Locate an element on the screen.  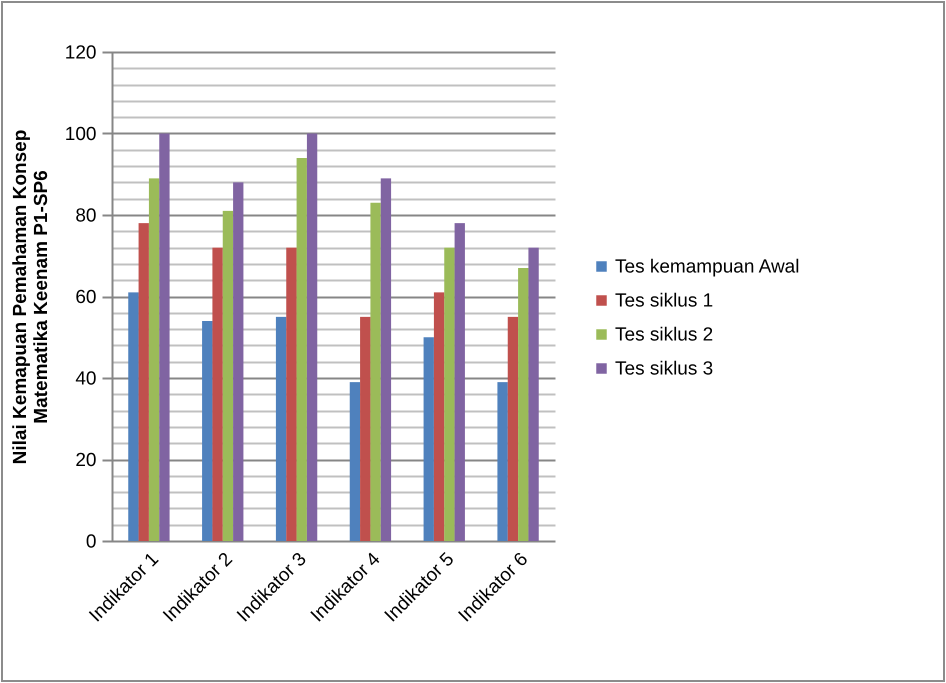
y-tick-label: 40 is located at coordinates (85, 379).